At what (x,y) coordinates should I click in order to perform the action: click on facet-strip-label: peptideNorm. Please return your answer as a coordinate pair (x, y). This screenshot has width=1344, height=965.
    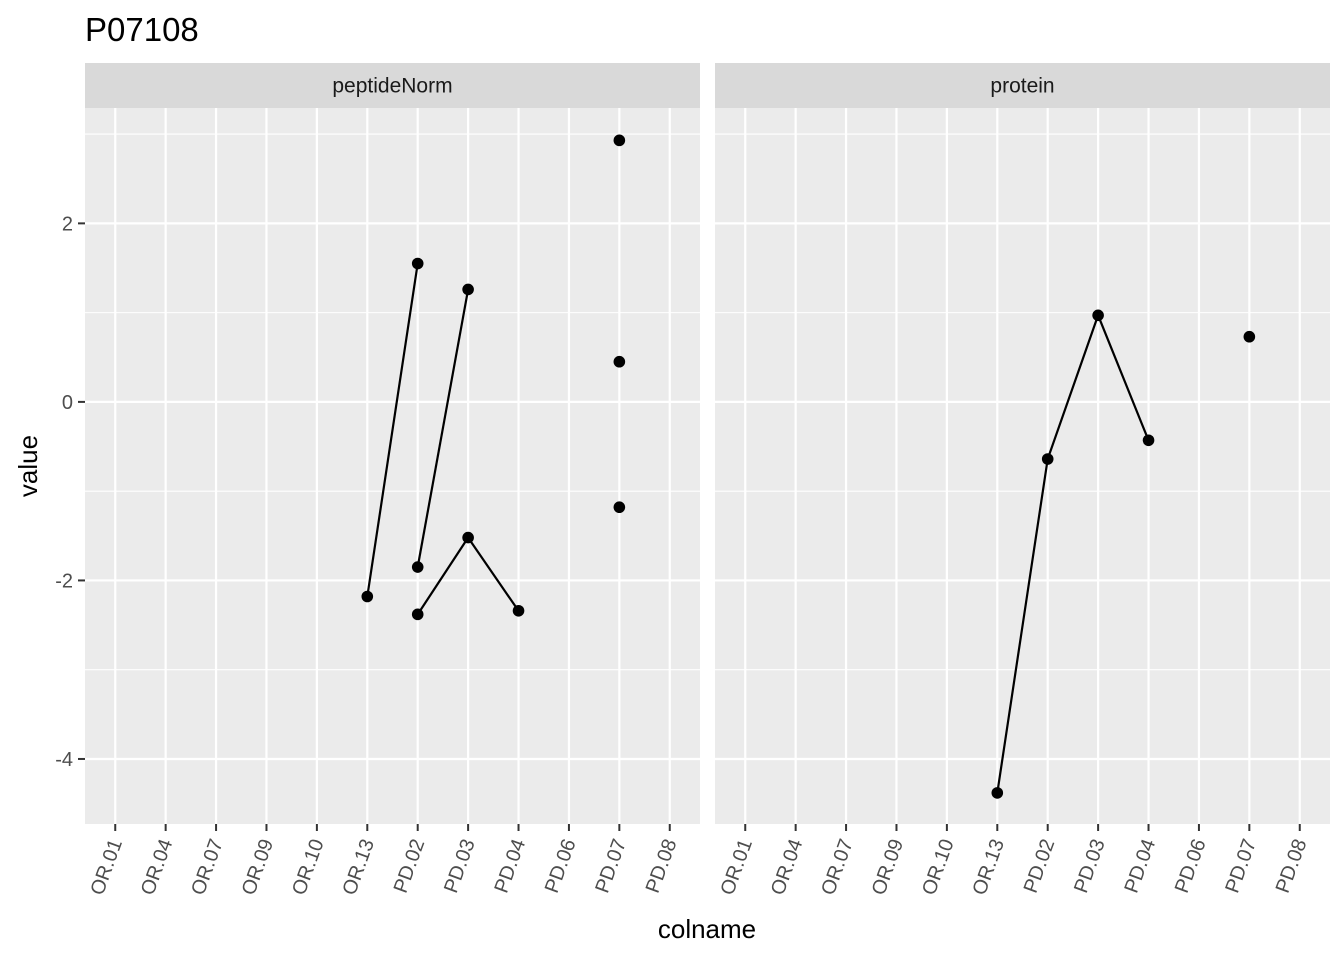
    Looking at the image, I should click on (392, 86).